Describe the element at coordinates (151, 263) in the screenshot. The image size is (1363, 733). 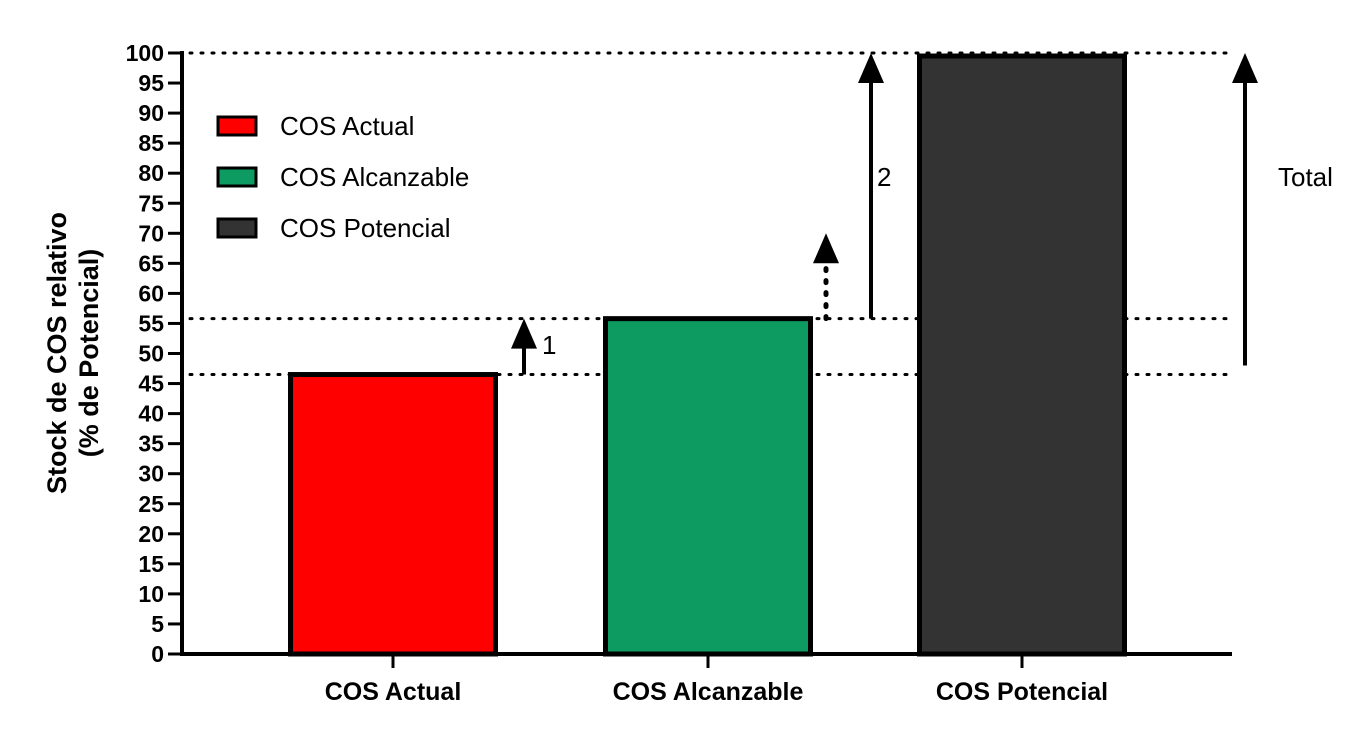
I see `y-tick-label-13: 65` at that location.